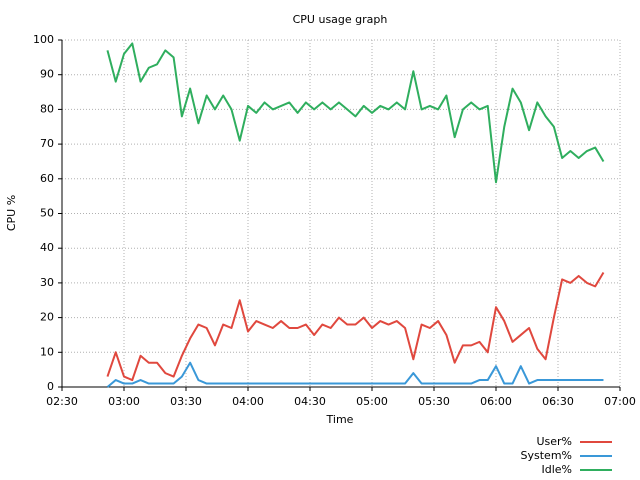 This screenshot has height=480, width=640. What do you see at coordinates (47, 143) in the screenshot?
I see `y-tick-label: 70` at bounding box center [47, 143].